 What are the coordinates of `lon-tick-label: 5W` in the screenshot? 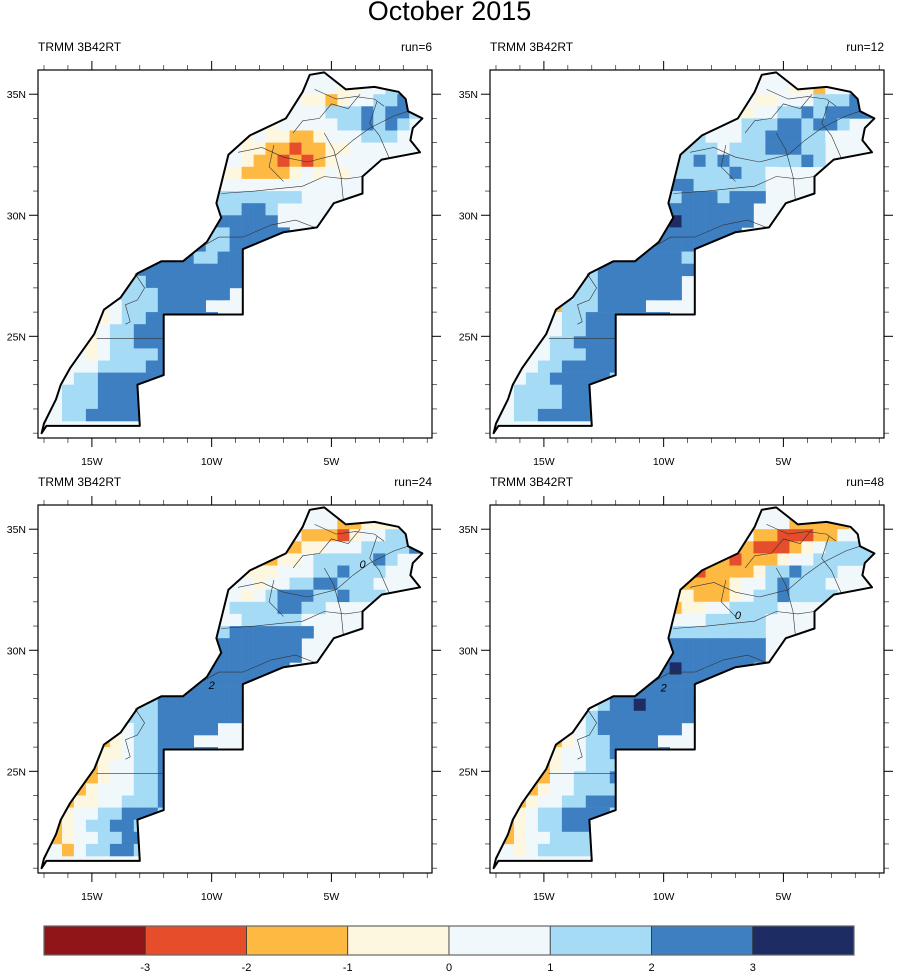 It's located at (784, 897).